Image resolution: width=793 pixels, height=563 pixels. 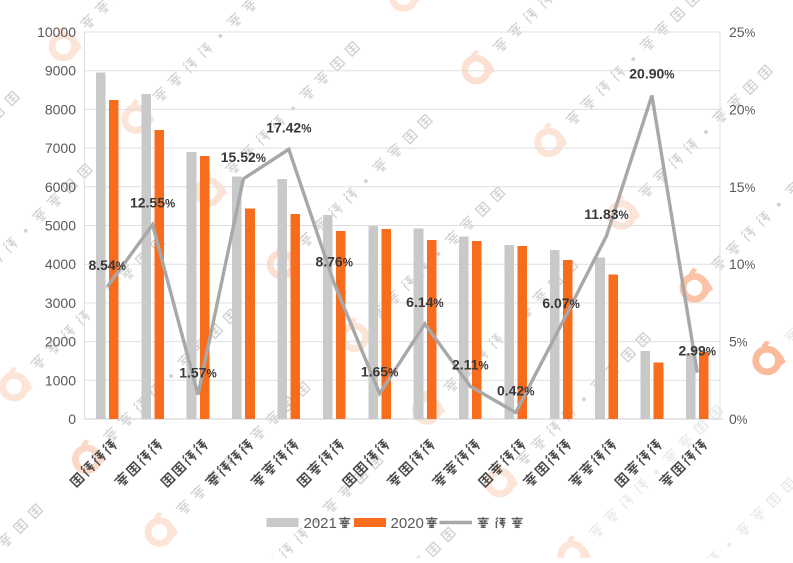 I want to click on svg-text: 1.57%, so click(x=197, y=373).